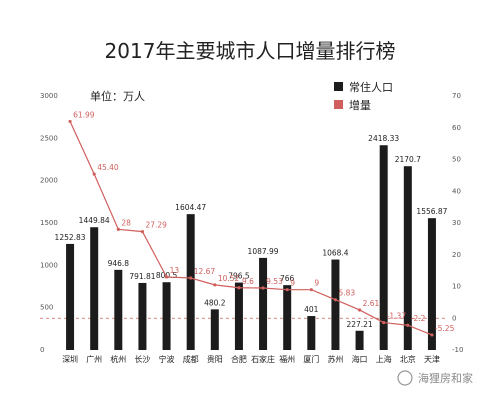 This screenshot has width=500, height=400. I want to click on chart-title: 2017年主要城市人口增量排行榜, so click(250, 51).